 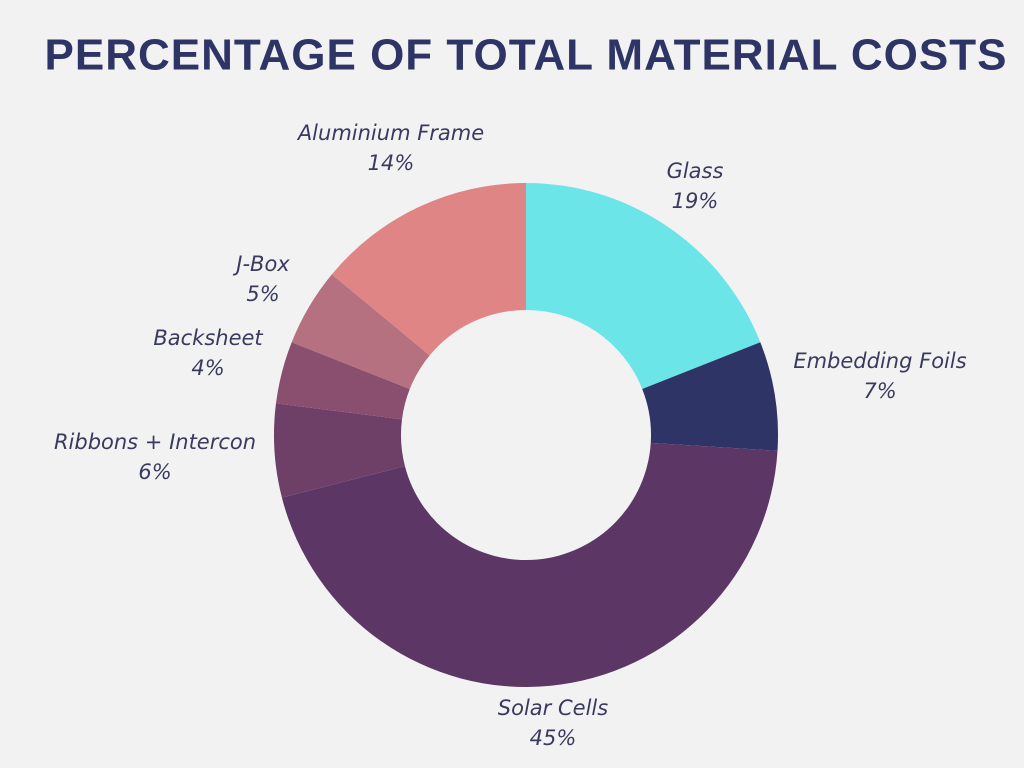 What do you see at coordinates (155, 442) in the screenshot?
I see `slice-label: Ribbons + Intercon` at bounding box center [155, 442].